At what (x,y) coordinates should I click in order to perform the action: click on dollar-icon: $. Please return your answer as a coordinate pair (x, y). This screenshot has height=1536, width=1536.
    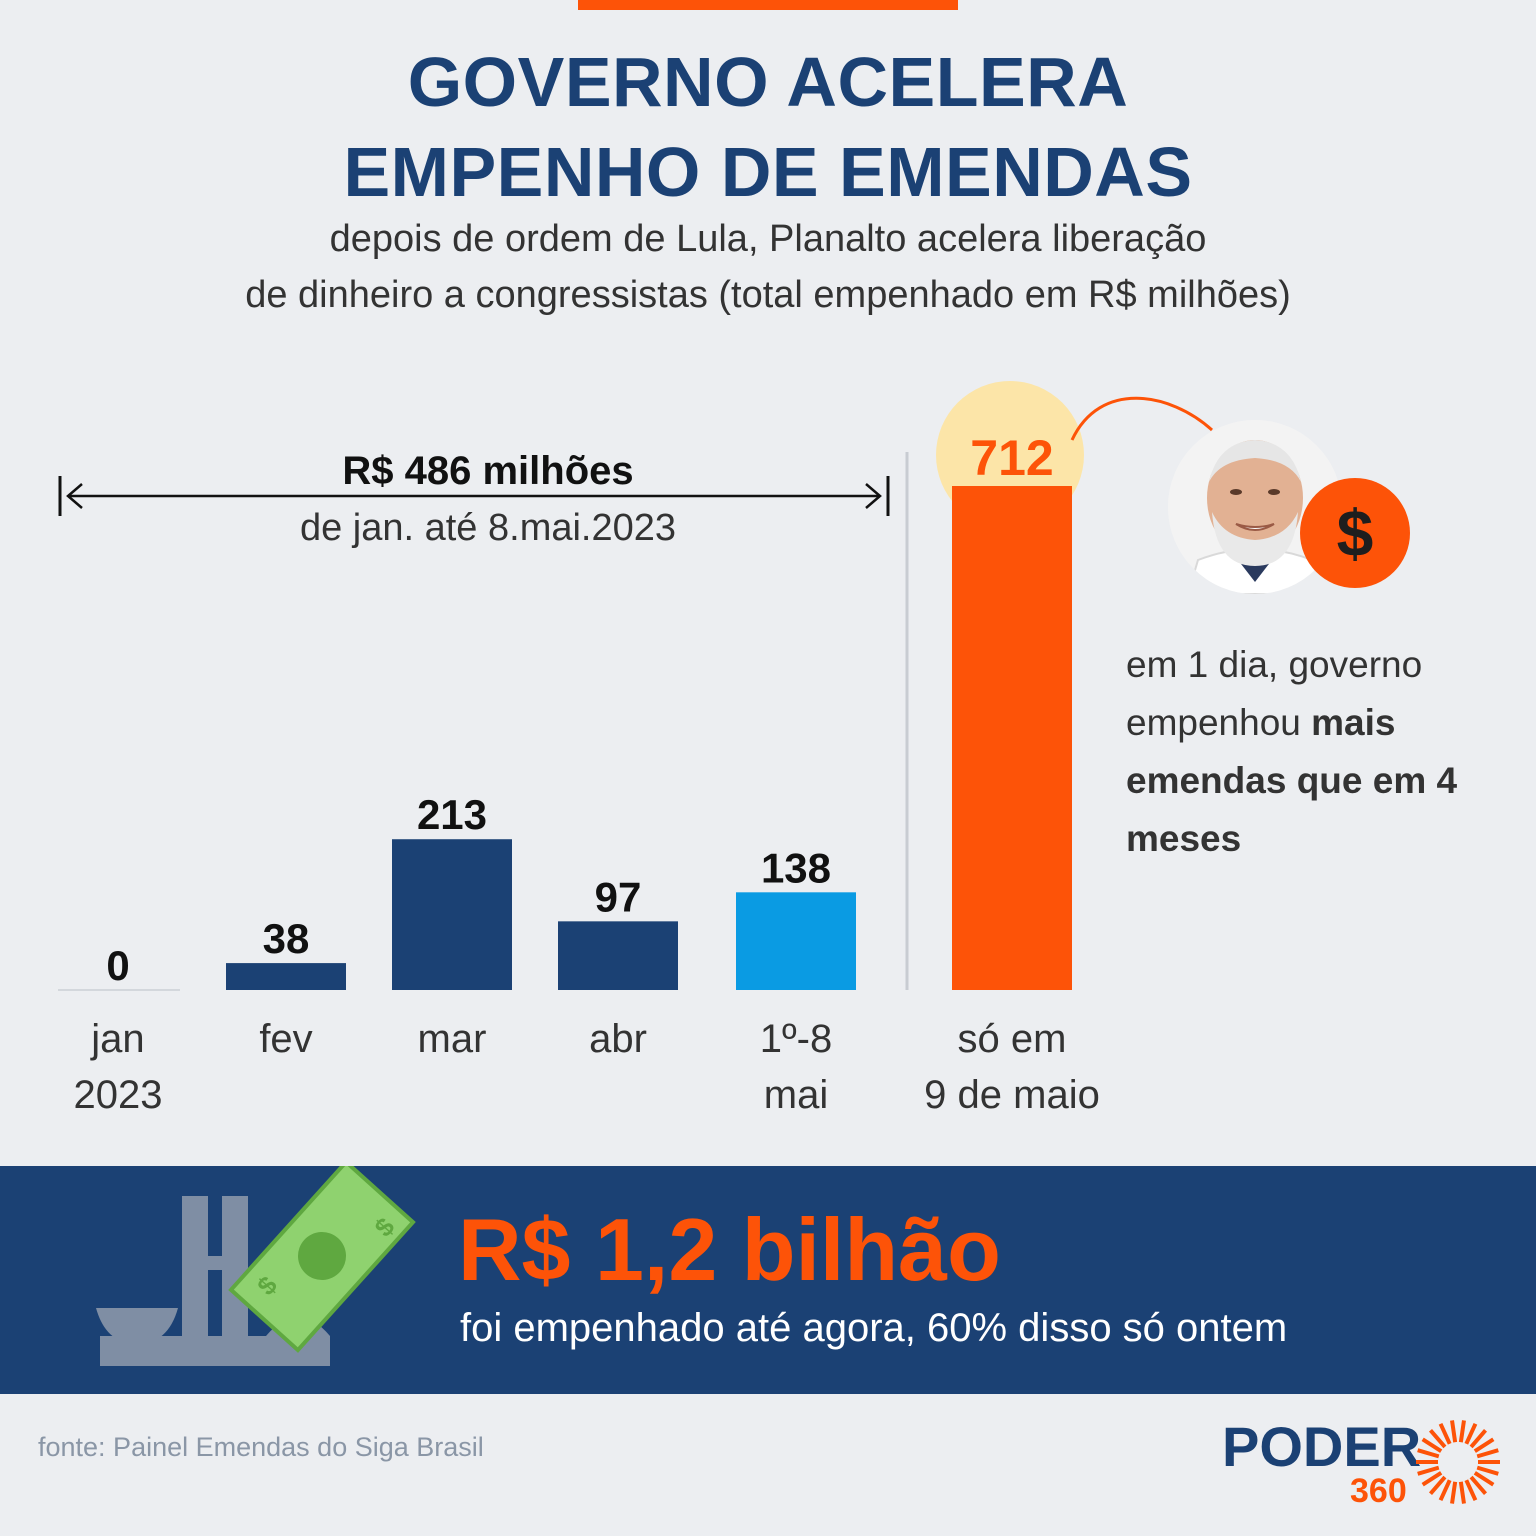
    Looking at the image, I should click on (1355, 533).